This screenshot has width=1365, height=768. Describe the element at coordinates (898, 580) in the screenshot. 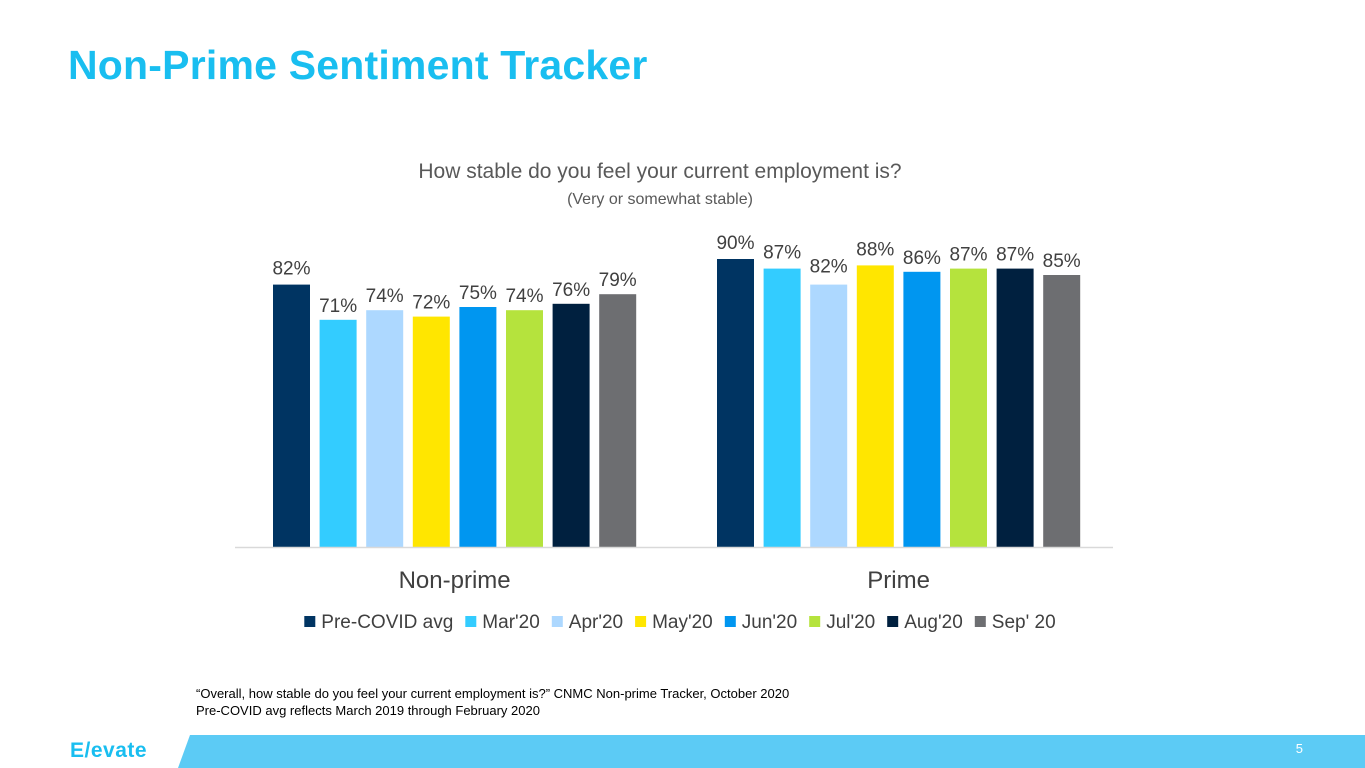

I see `category-label-1: Prime` at that location.